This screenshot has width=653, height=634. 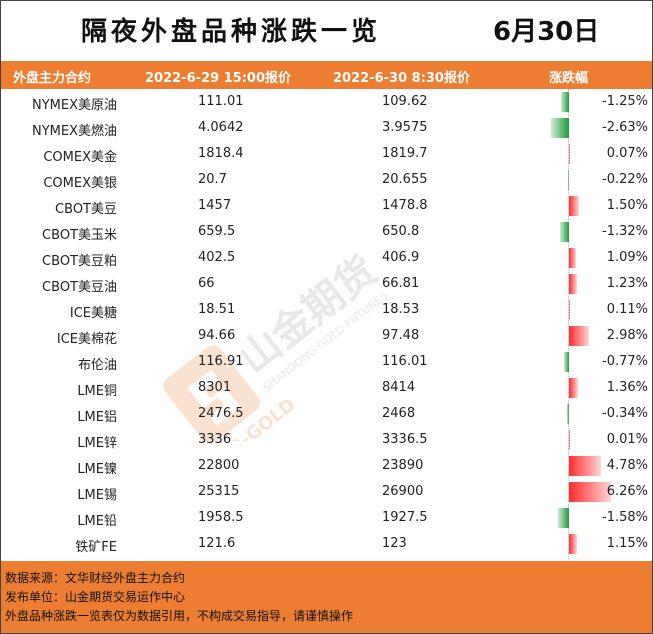 What do you see at coordinates (569, 78) in the screenshot?
I see `header-change: 涨跌幅` at bounding box center [569, 78].